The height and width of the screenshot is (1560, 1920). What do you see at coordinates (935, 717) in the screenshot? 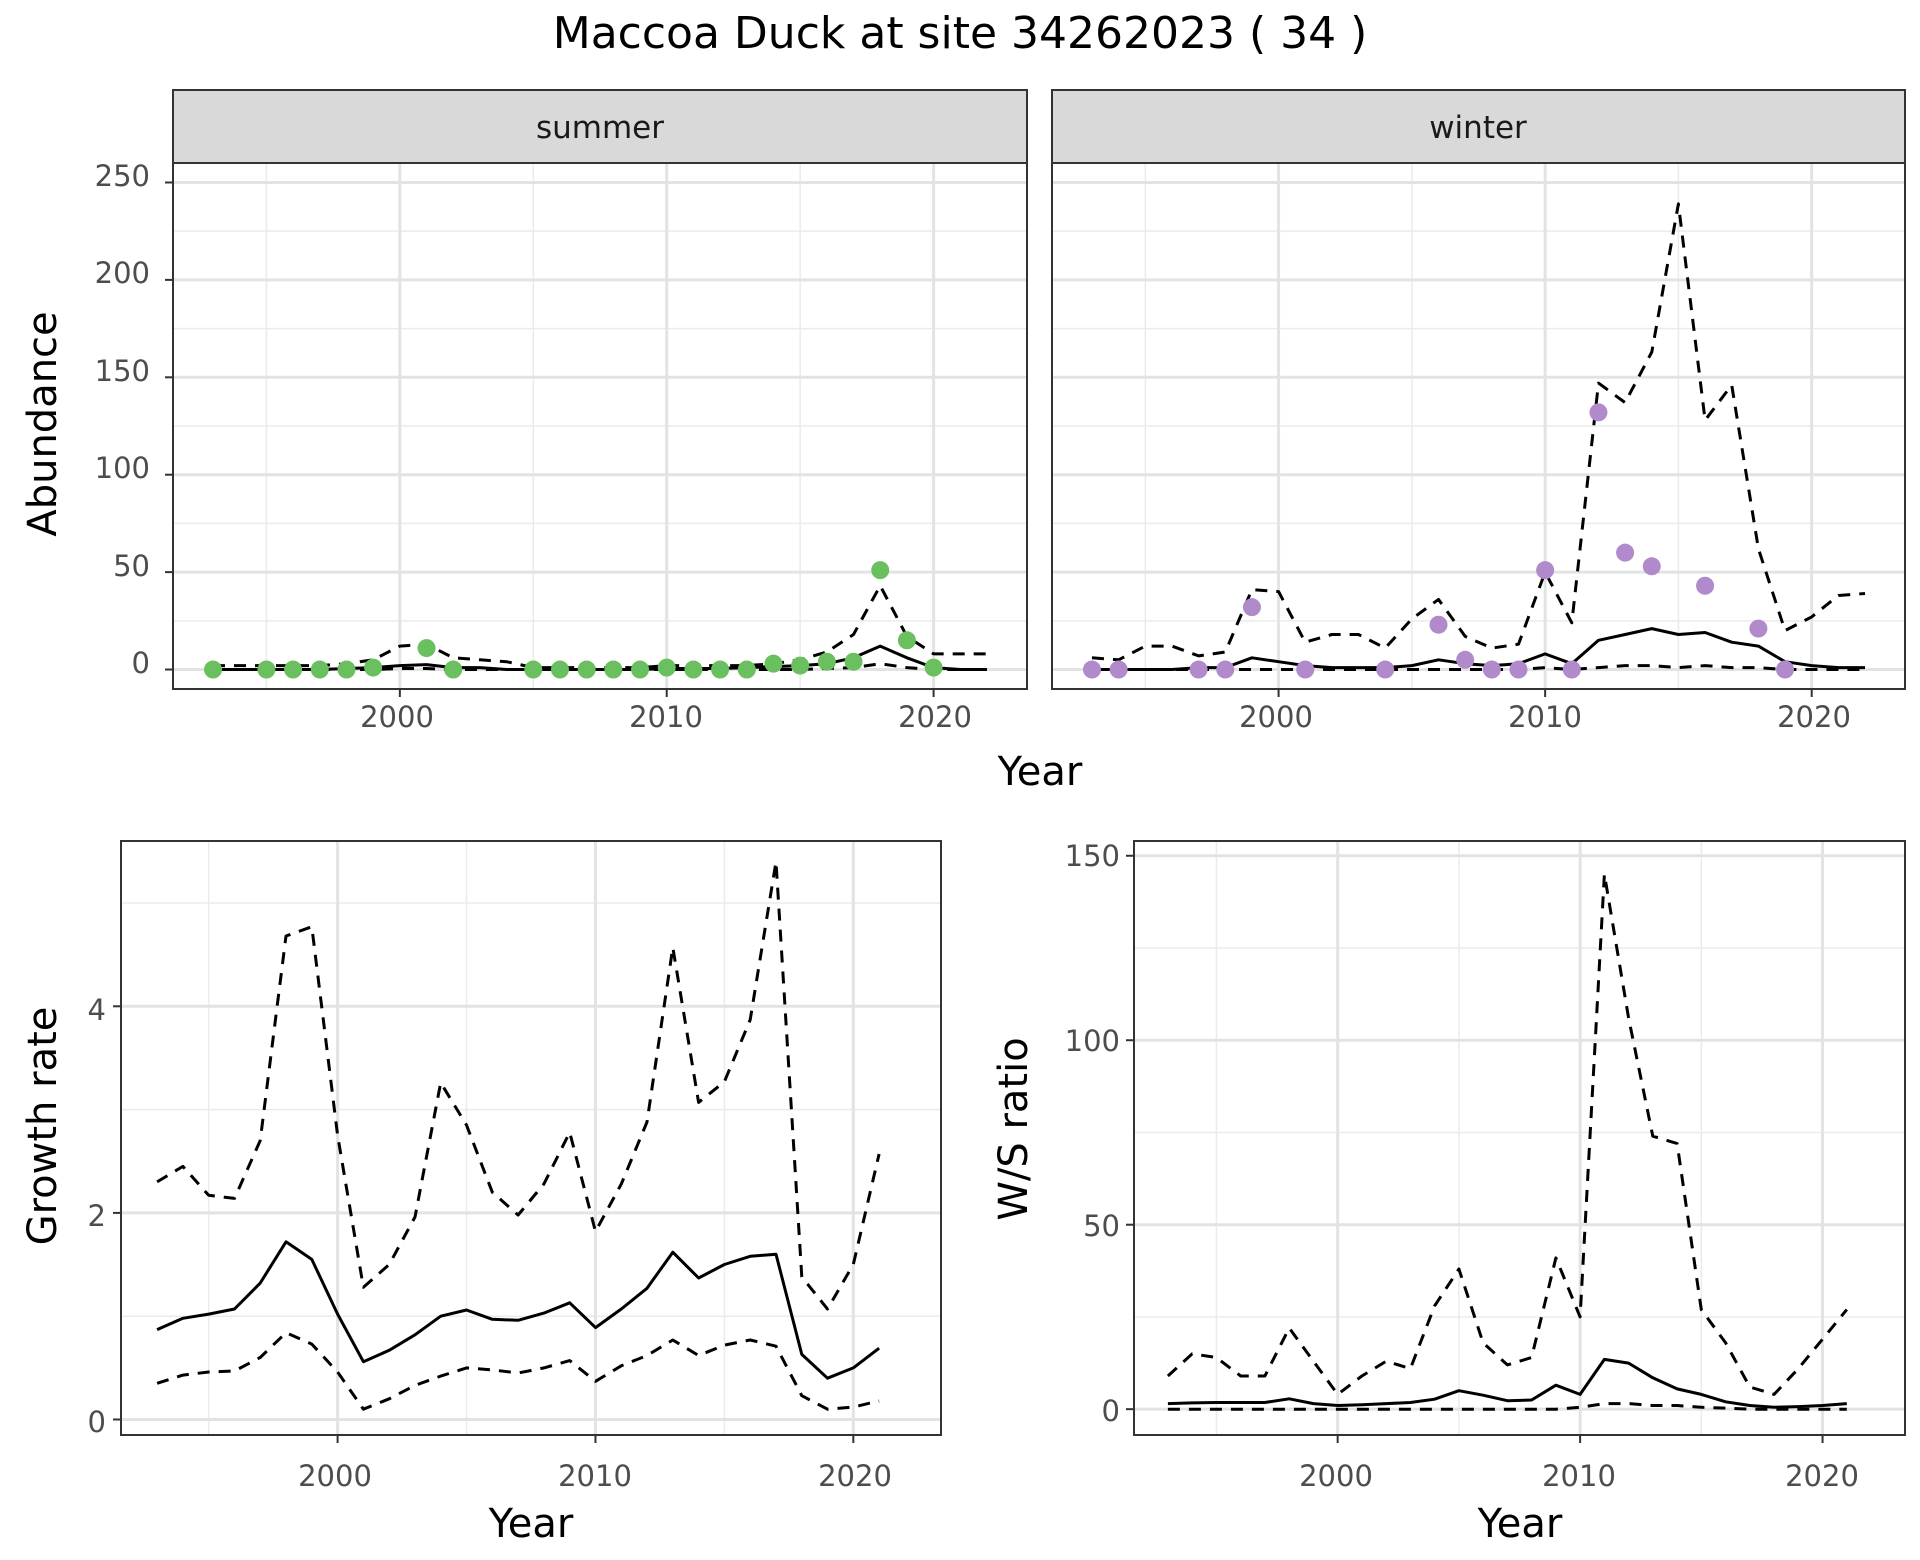
I see `summer-x-tick-2020: 2020` at bounding box center [935, 717].